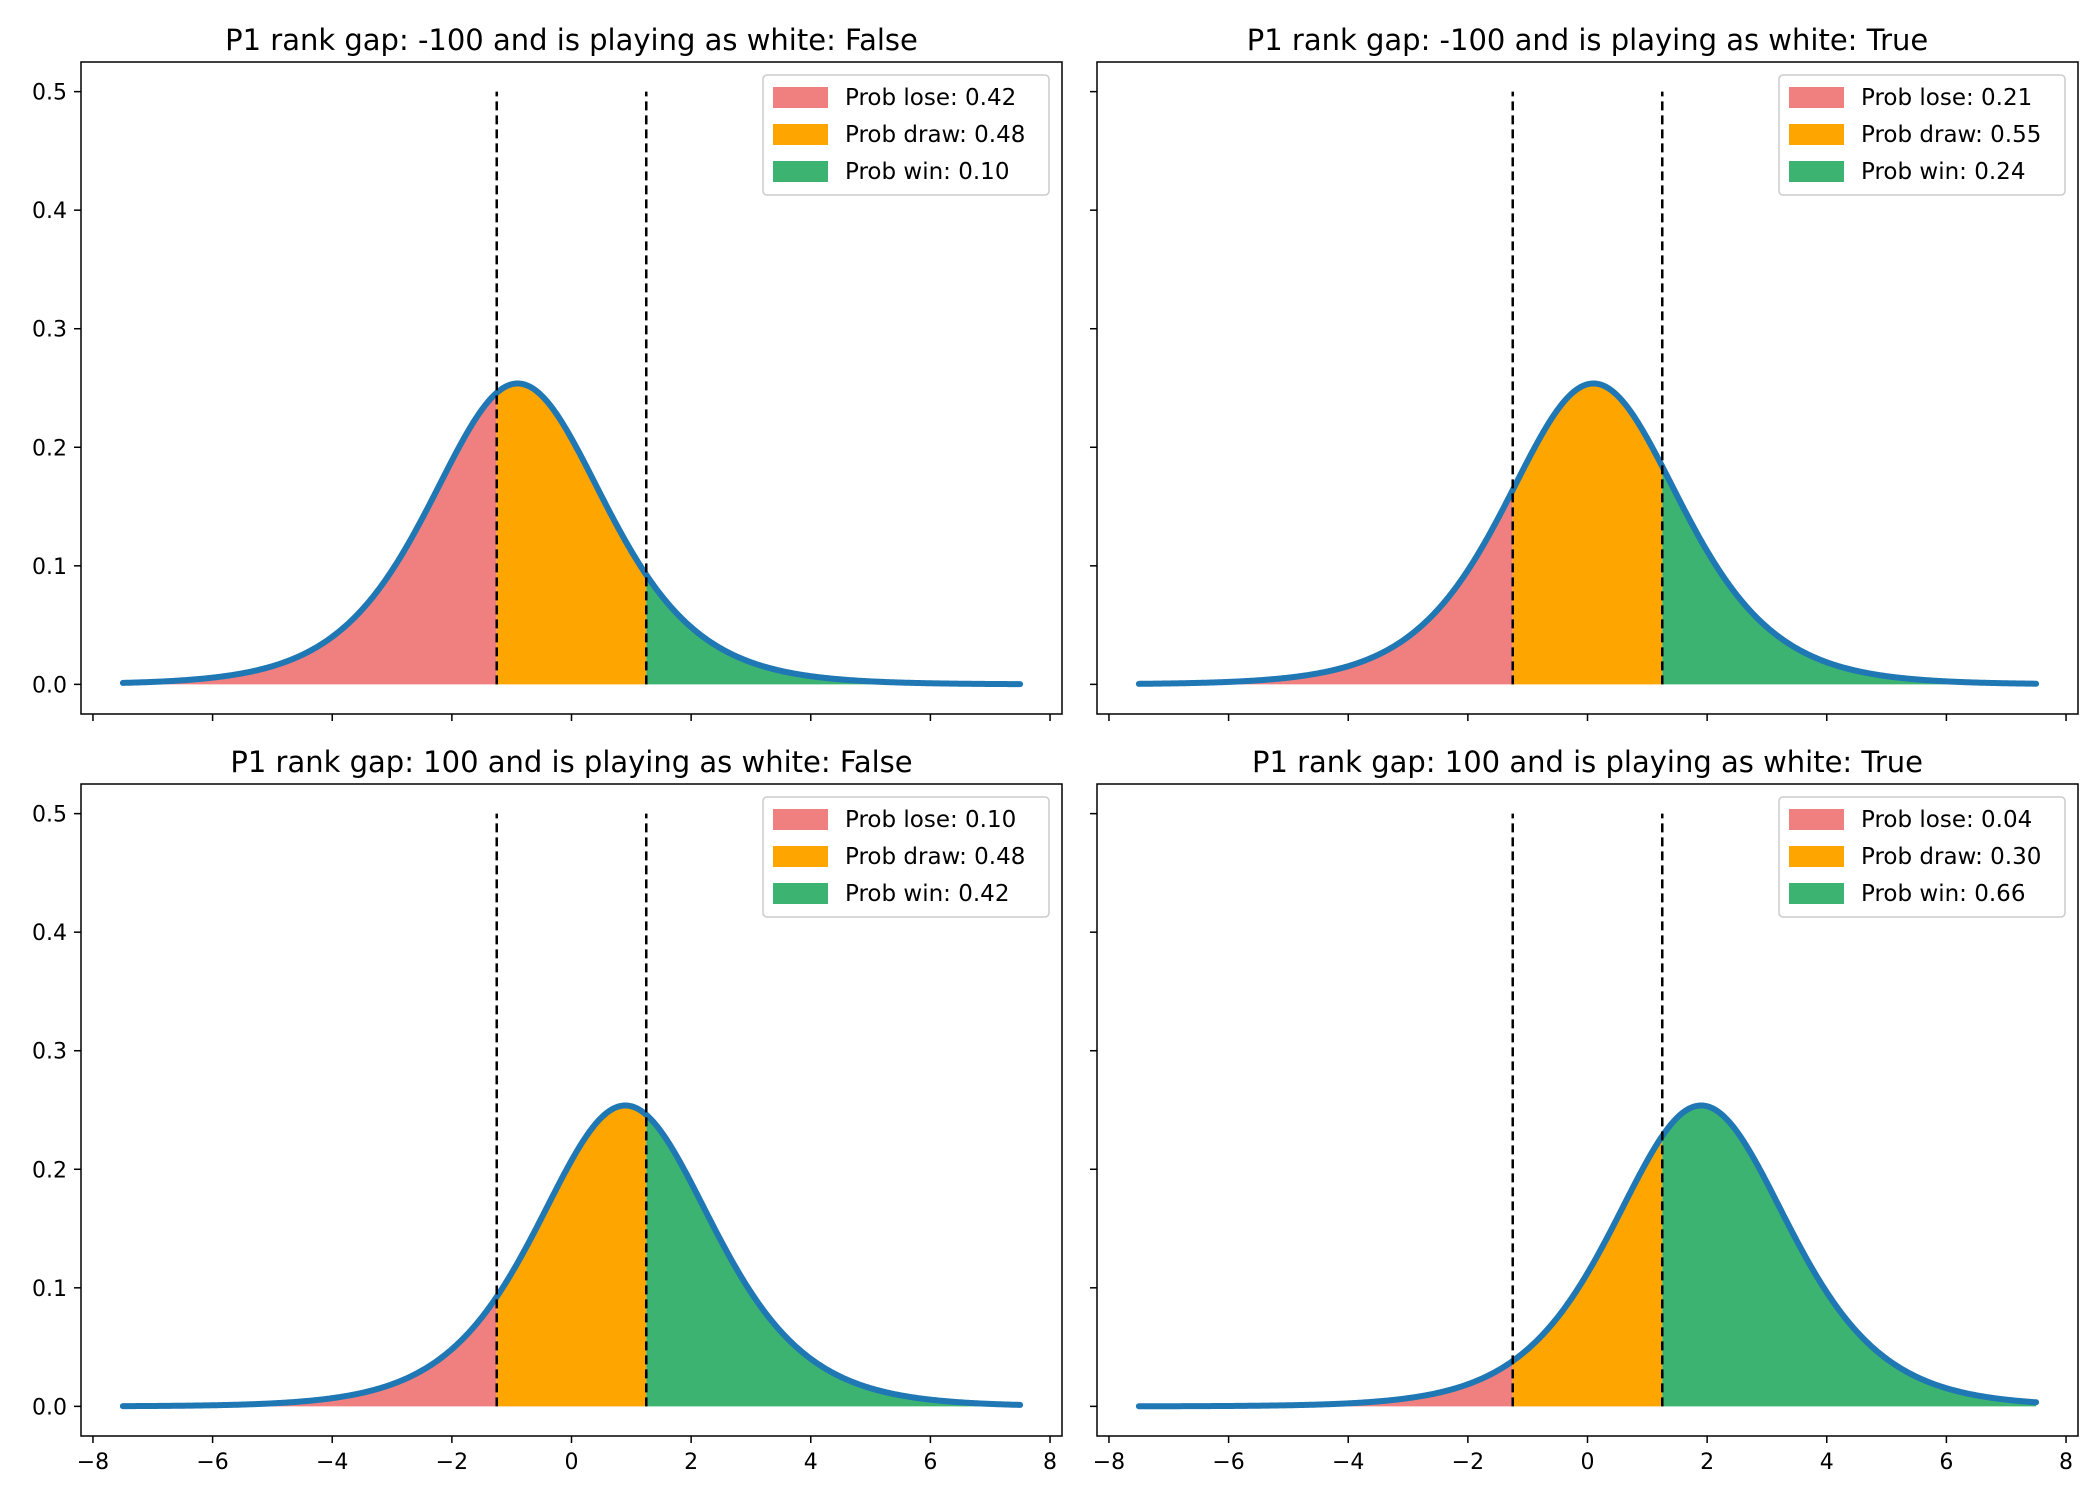 This screenshot has width=2100, height=1500. Describe the element at coordinates (930, 98) in the screenshot. I see `legend-label: Prob lose: 0.42` at that location.